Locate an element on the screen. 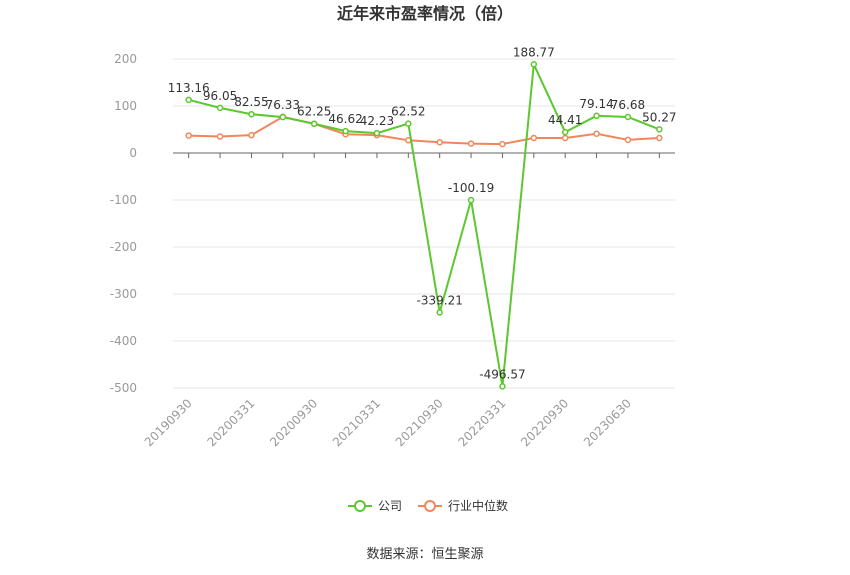  data-label: 62.52 is located at coordinates (408, 112).